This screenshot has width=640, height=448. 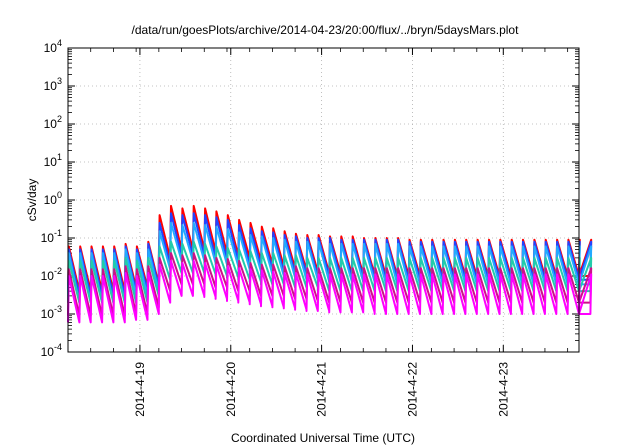 What do you see at coordinates (51, 350) in the screenshot?
I see `y-tick-label: 10⁻⁴` at bounding box center [51, 350].